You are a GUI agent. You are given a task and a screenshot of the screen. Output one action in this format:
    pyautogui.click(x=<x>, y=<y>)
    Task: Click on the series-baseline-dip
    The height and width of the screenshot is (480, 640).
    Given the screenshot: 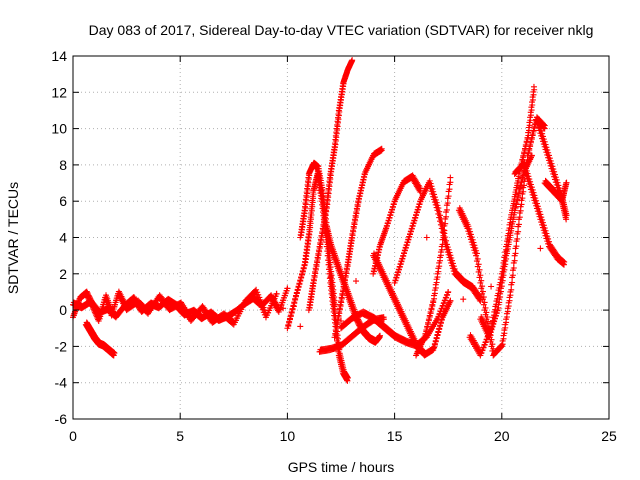 What is the action you would take?
    pyautogui.click(x=100, y=339)
    